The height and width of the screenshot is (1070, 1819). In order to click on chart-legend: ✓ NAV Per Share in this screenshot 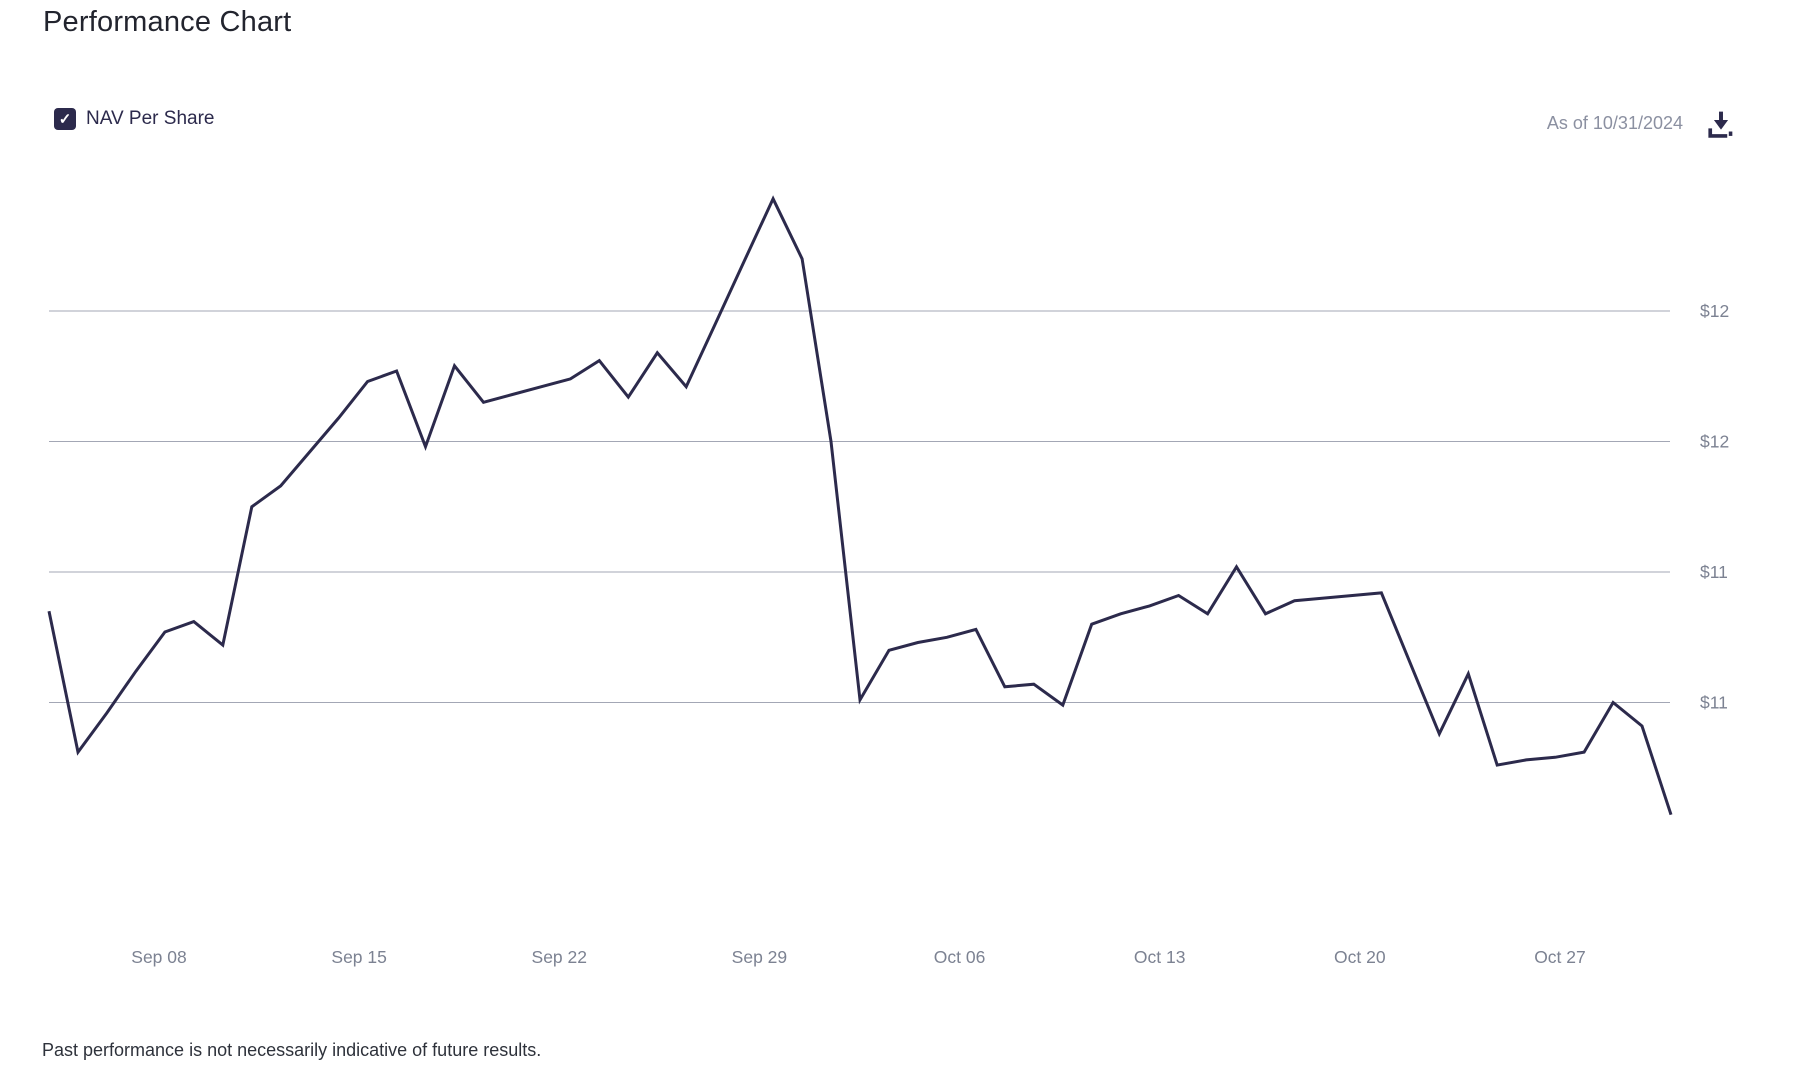, I will do `click(134, 119)`.